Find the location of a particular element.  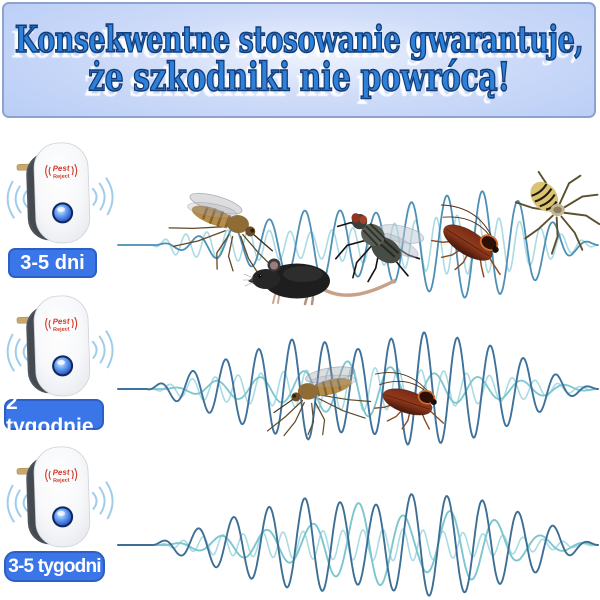

mosquito-image is located at coordinates (225, 231).